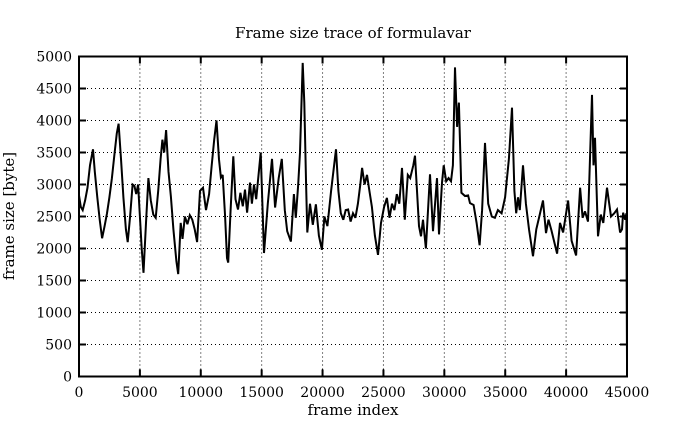  I want to click on x-tick-label: 35000, so click(505, 393).